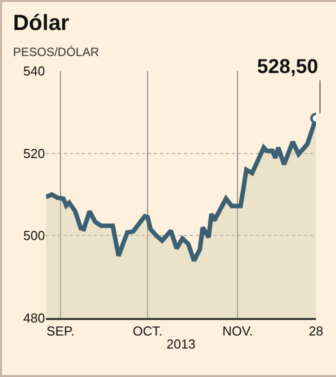 Image resolution: width=336 pixels, height=377 pixels. I want to click on y-tick-label: 540, so click(34, 71).